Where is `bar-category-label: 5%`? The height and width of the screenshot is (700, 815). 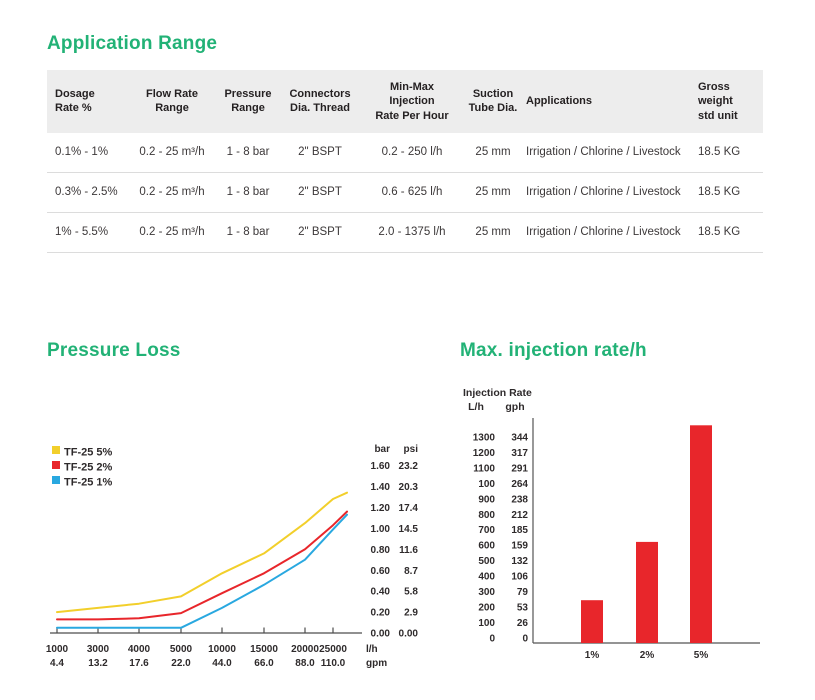 bar-category-label: 5% is located at coordinates (701, 655).